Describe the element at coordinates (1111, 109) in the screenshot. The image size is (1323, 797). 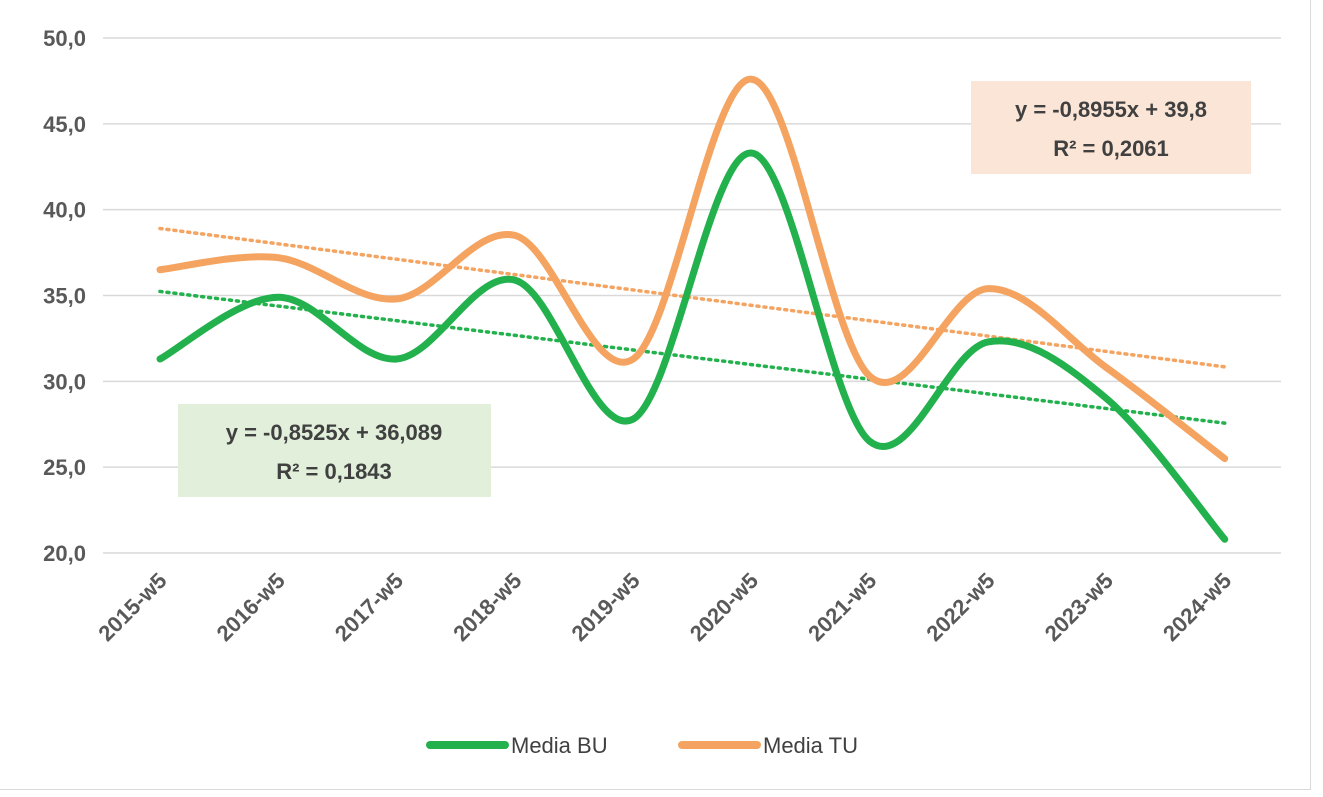
I see `trendline-label-tu-equation: y = -0,8955x + 39,8` at that location.